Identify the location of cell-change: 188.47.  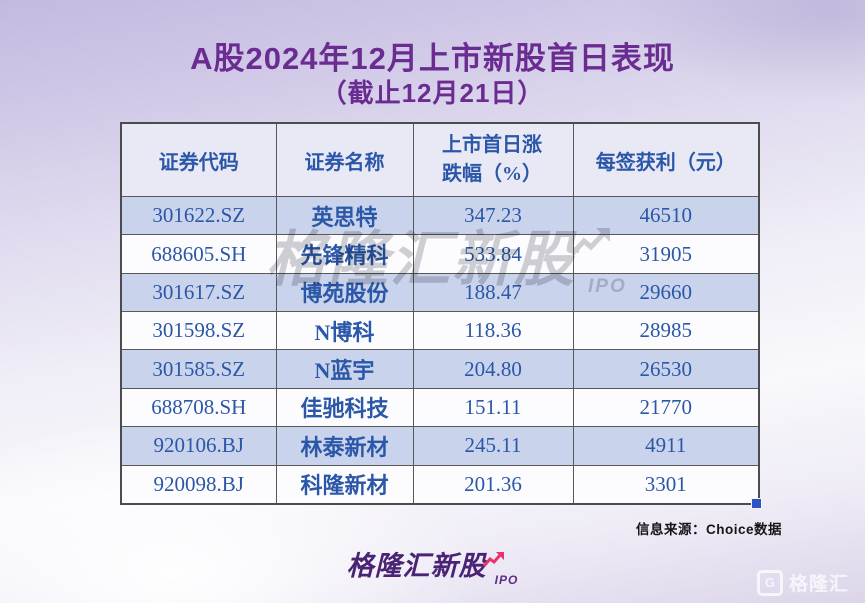
(493, 292).